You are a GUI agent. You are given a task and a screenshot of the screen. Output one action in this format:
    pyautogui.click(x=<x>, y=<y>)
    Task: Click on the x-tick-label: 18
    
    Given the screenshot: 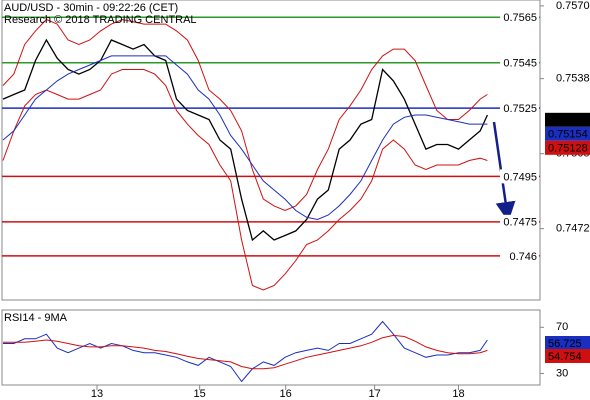 What is the action you would take?
    pyautogui.click(x=458, y=394)
    